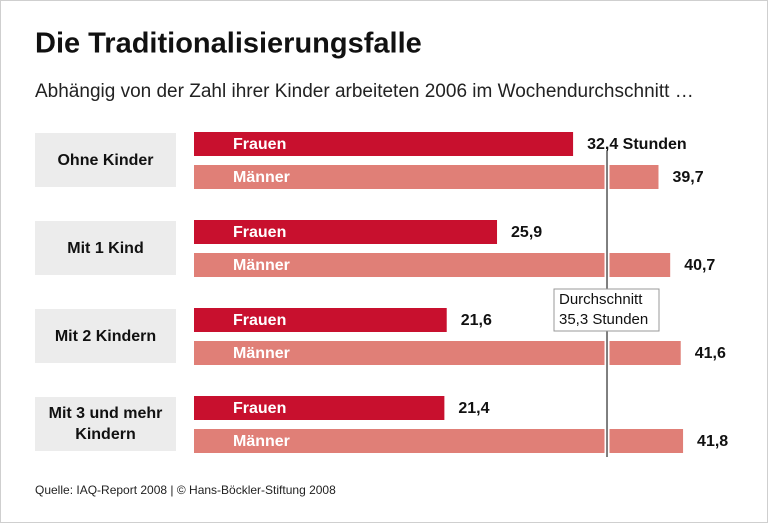  What do you see at coordinates (473, 408) in the screenshot?
I see `value-label: 21,4` at bounding box center [473, 408].